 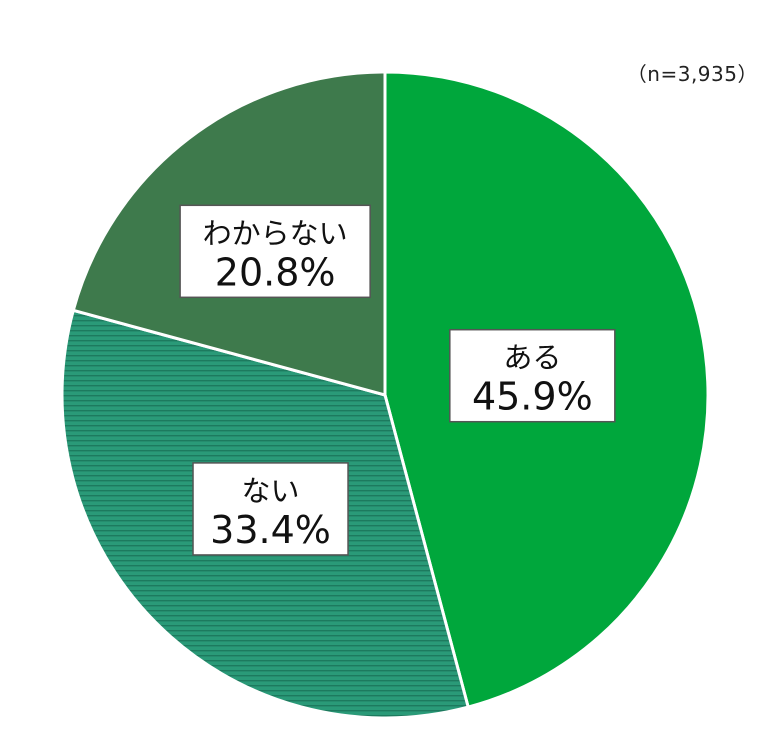 What do you see at coordinates (271, 491) in the screenshot?
I see `slice-category-label: ない` at bounding box center [271, 491].